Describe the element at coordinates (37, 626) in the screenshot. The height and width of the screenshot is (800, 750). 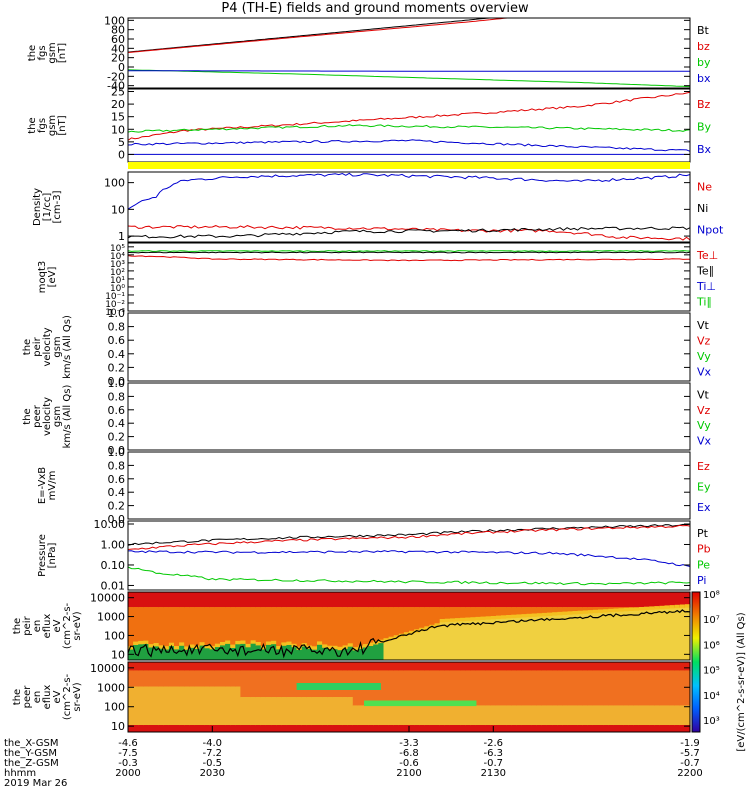
I see `y-label-line: en` at that location.